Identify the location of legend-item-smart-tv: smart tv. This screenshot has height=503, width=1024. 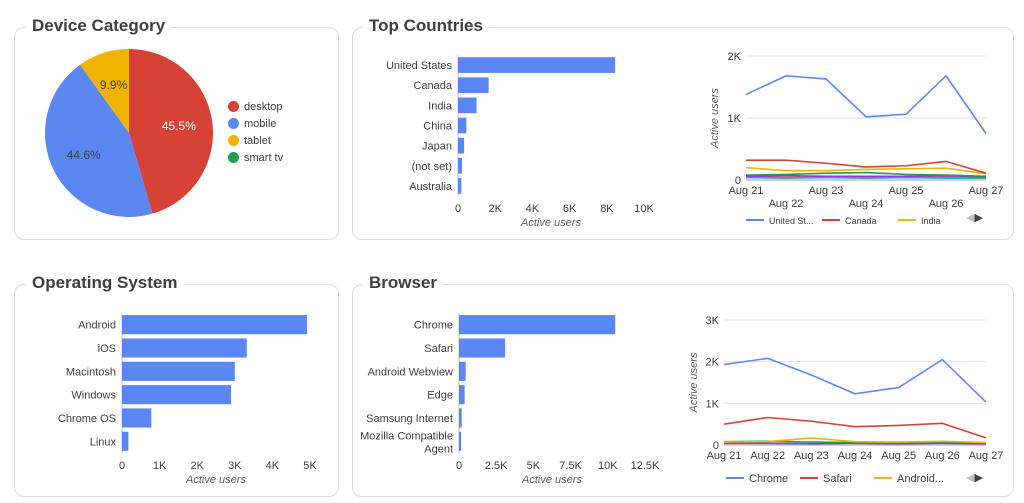
(255, 157).